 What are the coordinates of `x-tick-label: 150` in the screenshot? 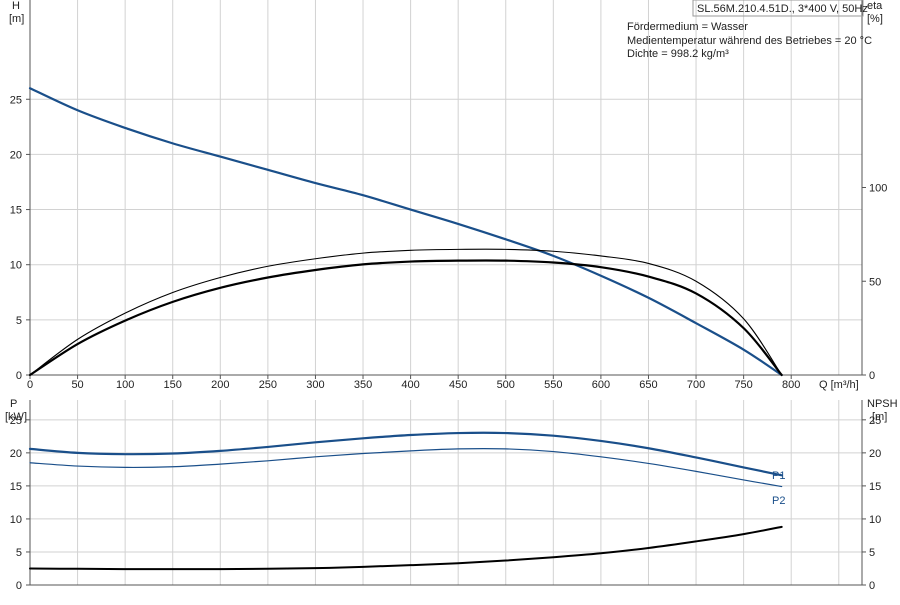 It's located at (173, 385).